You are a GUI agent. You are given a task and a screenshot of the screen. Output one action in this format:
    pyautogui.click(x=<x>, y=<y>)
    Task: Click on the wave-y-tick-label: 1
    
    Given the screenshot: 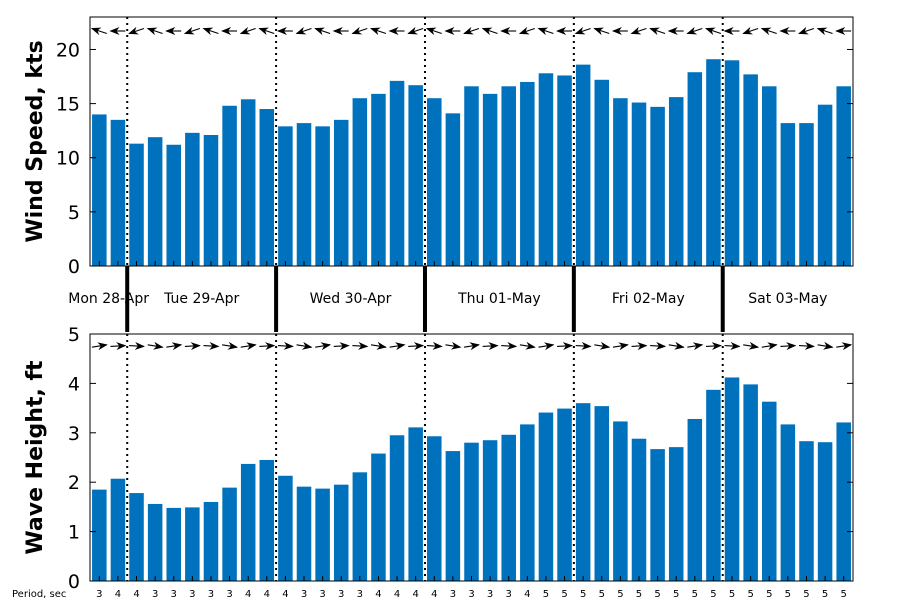 What is the action you would take?
    pyautogui.click(x=74, y=533)
    